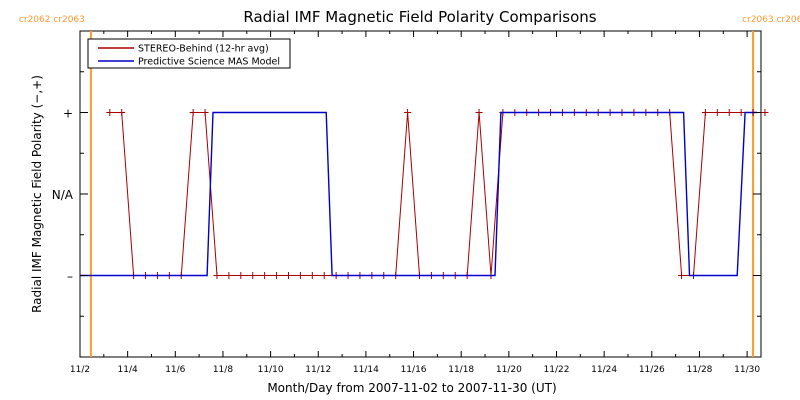 This screenshot has width=800, height=400. What do you see at coordinates (271, 370) in the screenshot?
I see `x-tick-label: 11/10` at bounding box center [271, 370].